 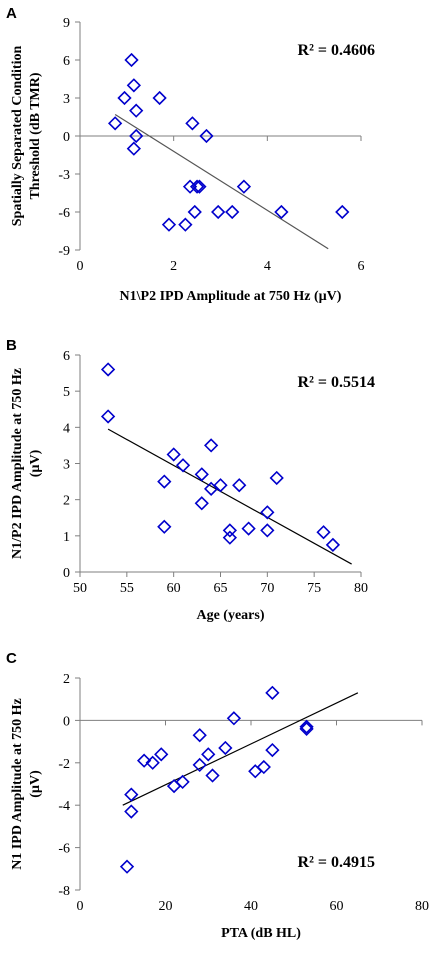 What do you see at coordinates (66, 23) in the screenshot?
I see `y-tick-label: 9` at bounding box center [66, 23].